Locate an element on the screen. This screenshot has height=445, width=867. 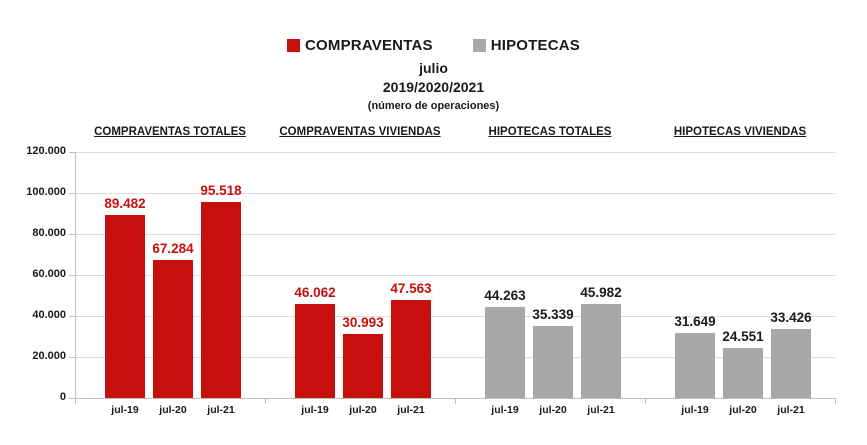
y-axis-label: 100.000 is located at coordinates (46, 192).